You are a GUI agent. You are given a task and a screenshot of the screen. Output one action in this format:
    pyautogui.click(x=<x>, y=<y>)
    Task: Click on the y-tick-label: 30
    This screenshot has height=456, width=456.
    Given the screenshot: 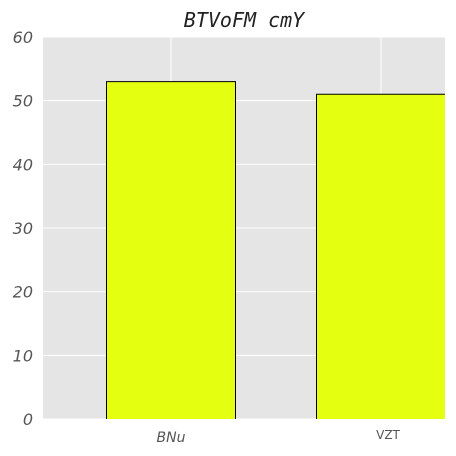 What is the action you would take?
    pyautogui.click(x=23, y=228)
    